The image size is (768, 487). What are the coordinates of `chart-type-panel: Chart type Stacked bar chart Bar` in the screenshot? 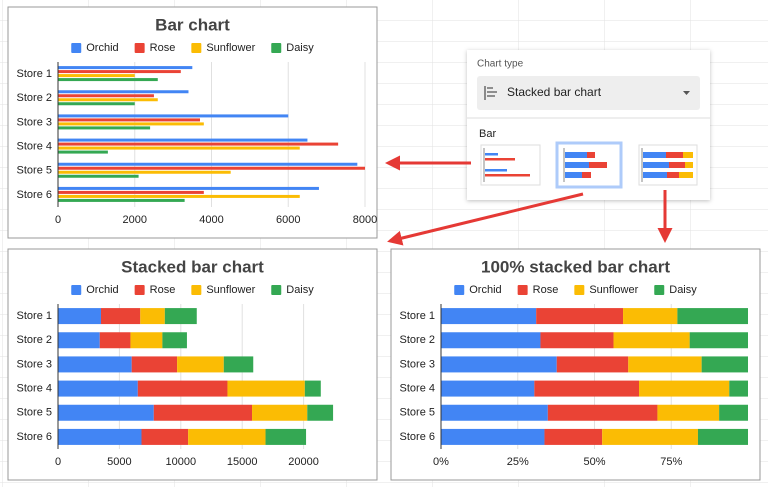 It's located at (588, 125).